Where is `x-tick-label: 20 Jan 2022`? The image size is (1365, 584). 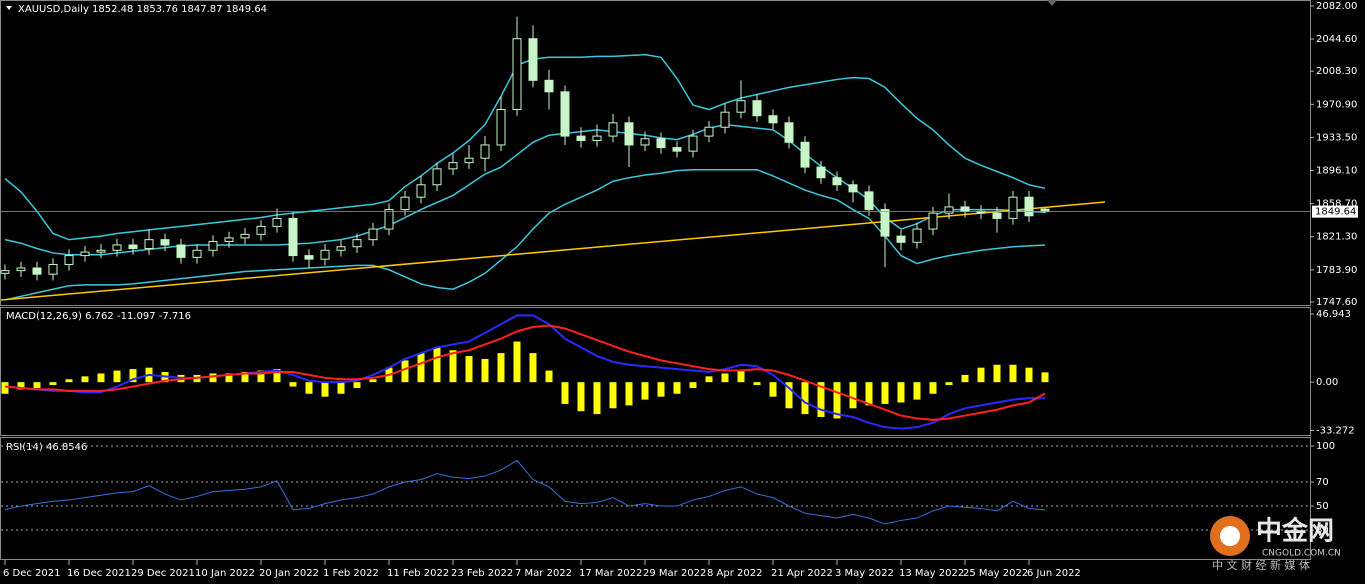
x-tick-label: 20 Jan 2022 is located at coordinates (289, 573).